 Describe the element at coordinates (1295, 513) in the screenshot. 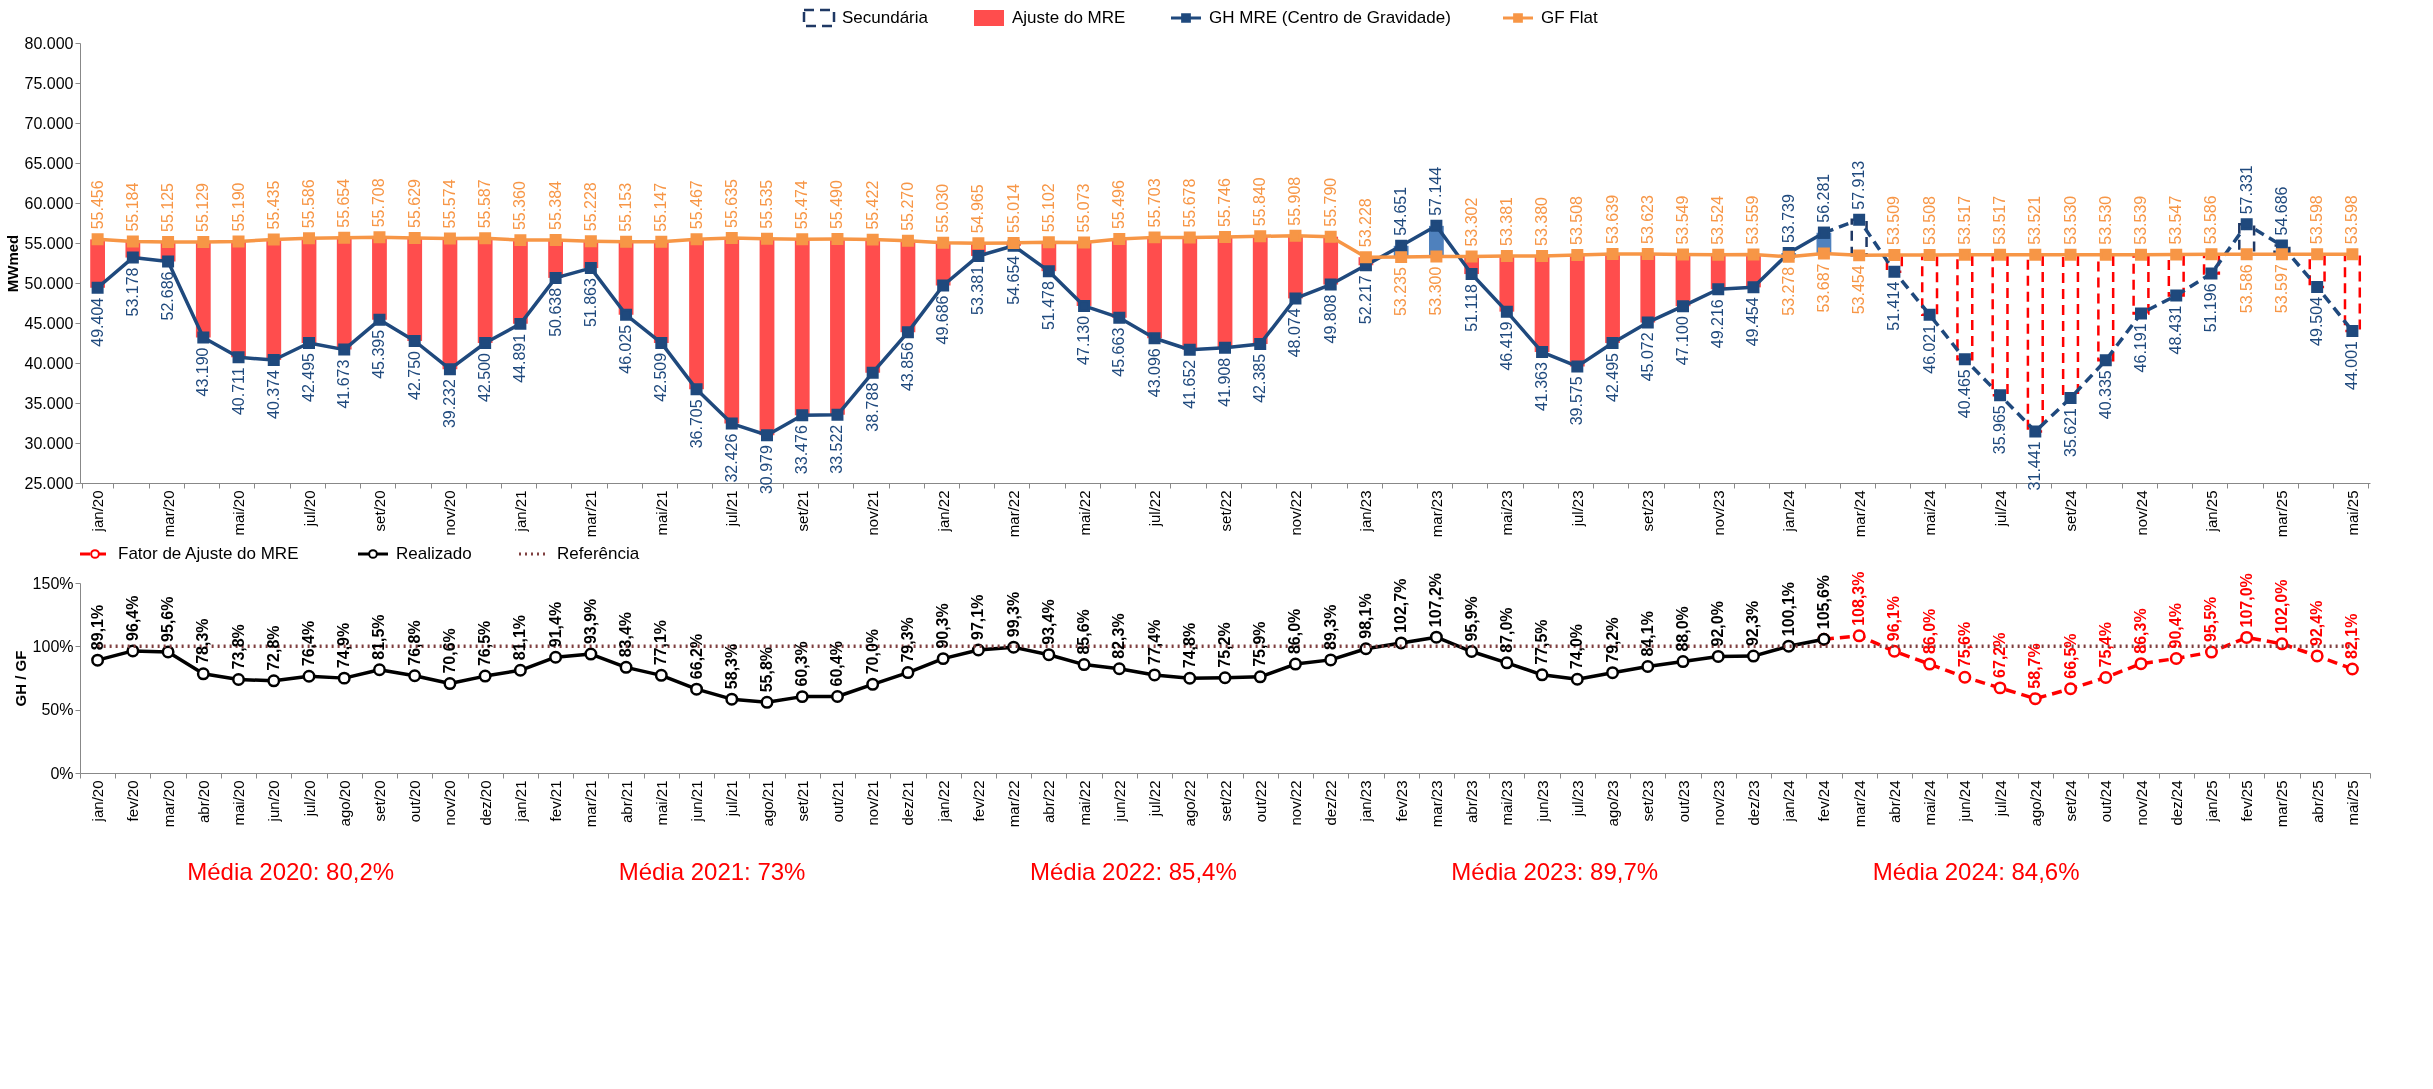

I see `x-tick-label: nov/22` at that location.